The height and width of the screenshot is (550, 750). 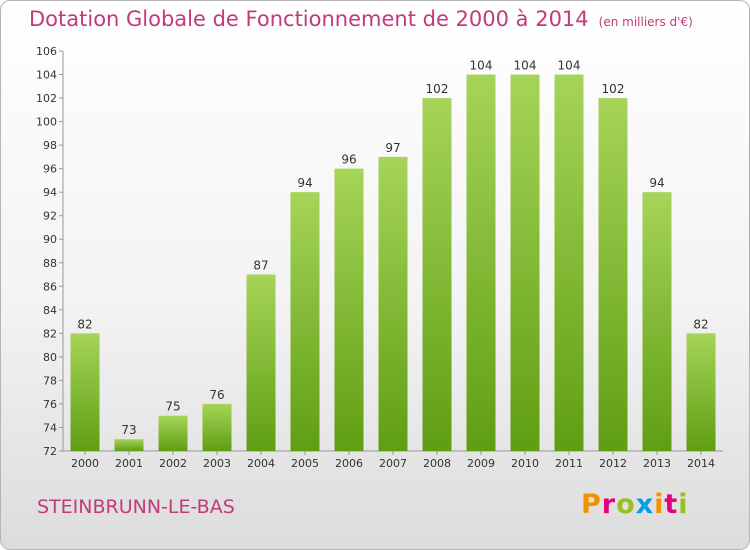 What do you see at coordinates (172, 407) in the screenshot?
I see `data-label: 75` at bounding box center [172, 407].